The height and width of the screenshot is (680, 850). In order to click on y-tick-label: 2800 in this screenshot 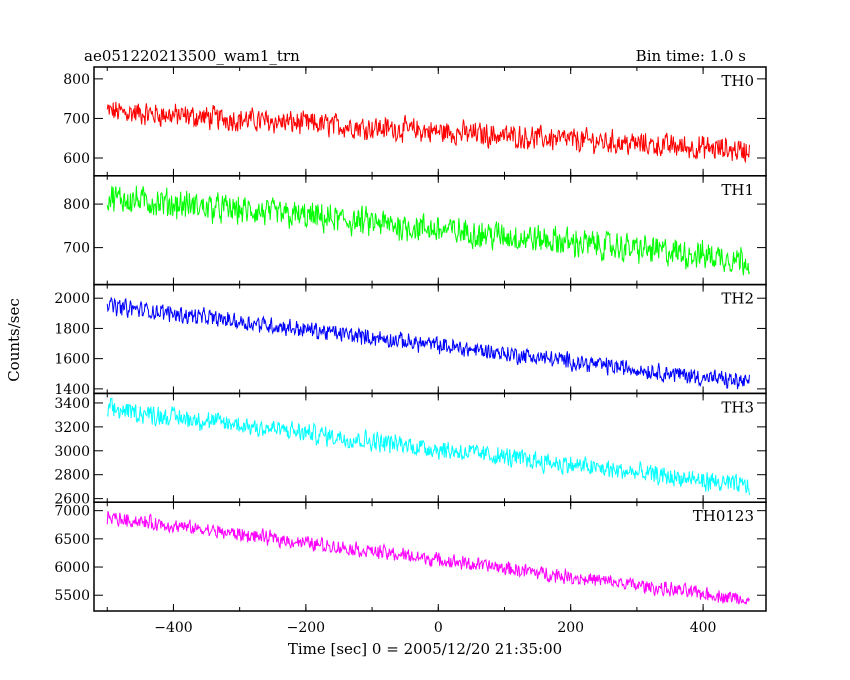, I will do `click(72, 476)`.